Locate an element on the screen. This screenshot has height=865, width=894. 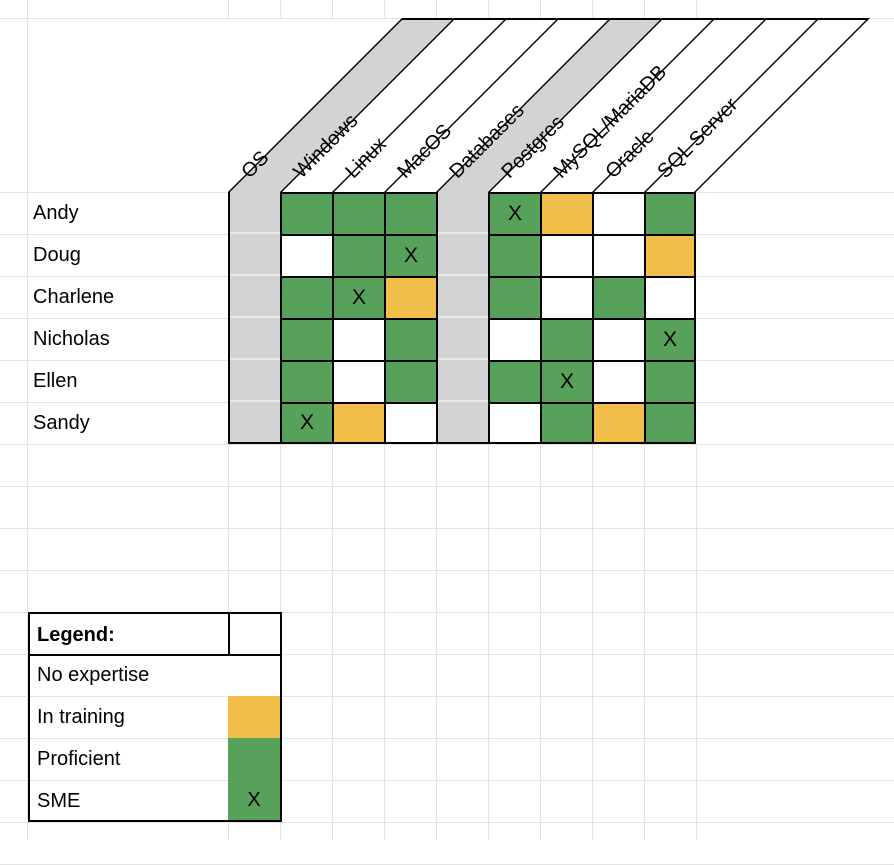
legend-title: Legend: is located at coordinates (76, 635).